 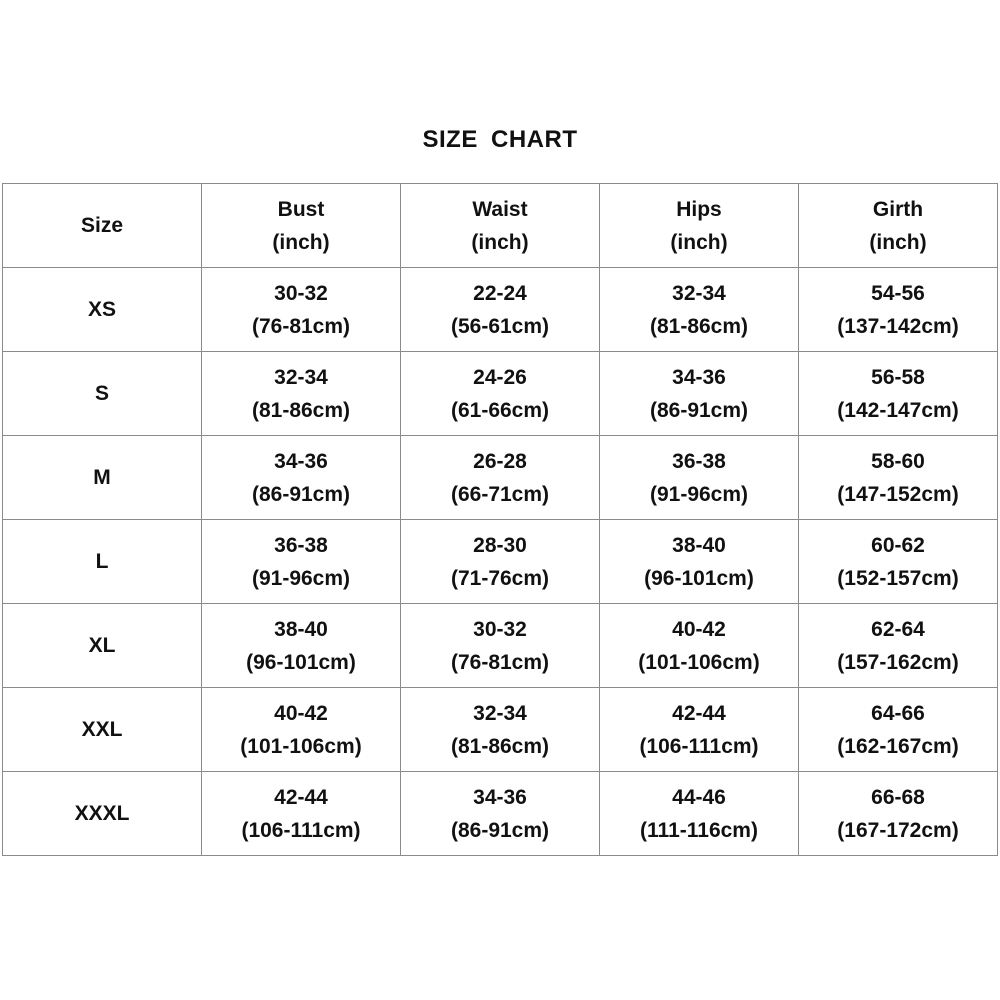 I want to click on measurement-cell: 56-58 (142-147cm), so click(x=898, y=393).